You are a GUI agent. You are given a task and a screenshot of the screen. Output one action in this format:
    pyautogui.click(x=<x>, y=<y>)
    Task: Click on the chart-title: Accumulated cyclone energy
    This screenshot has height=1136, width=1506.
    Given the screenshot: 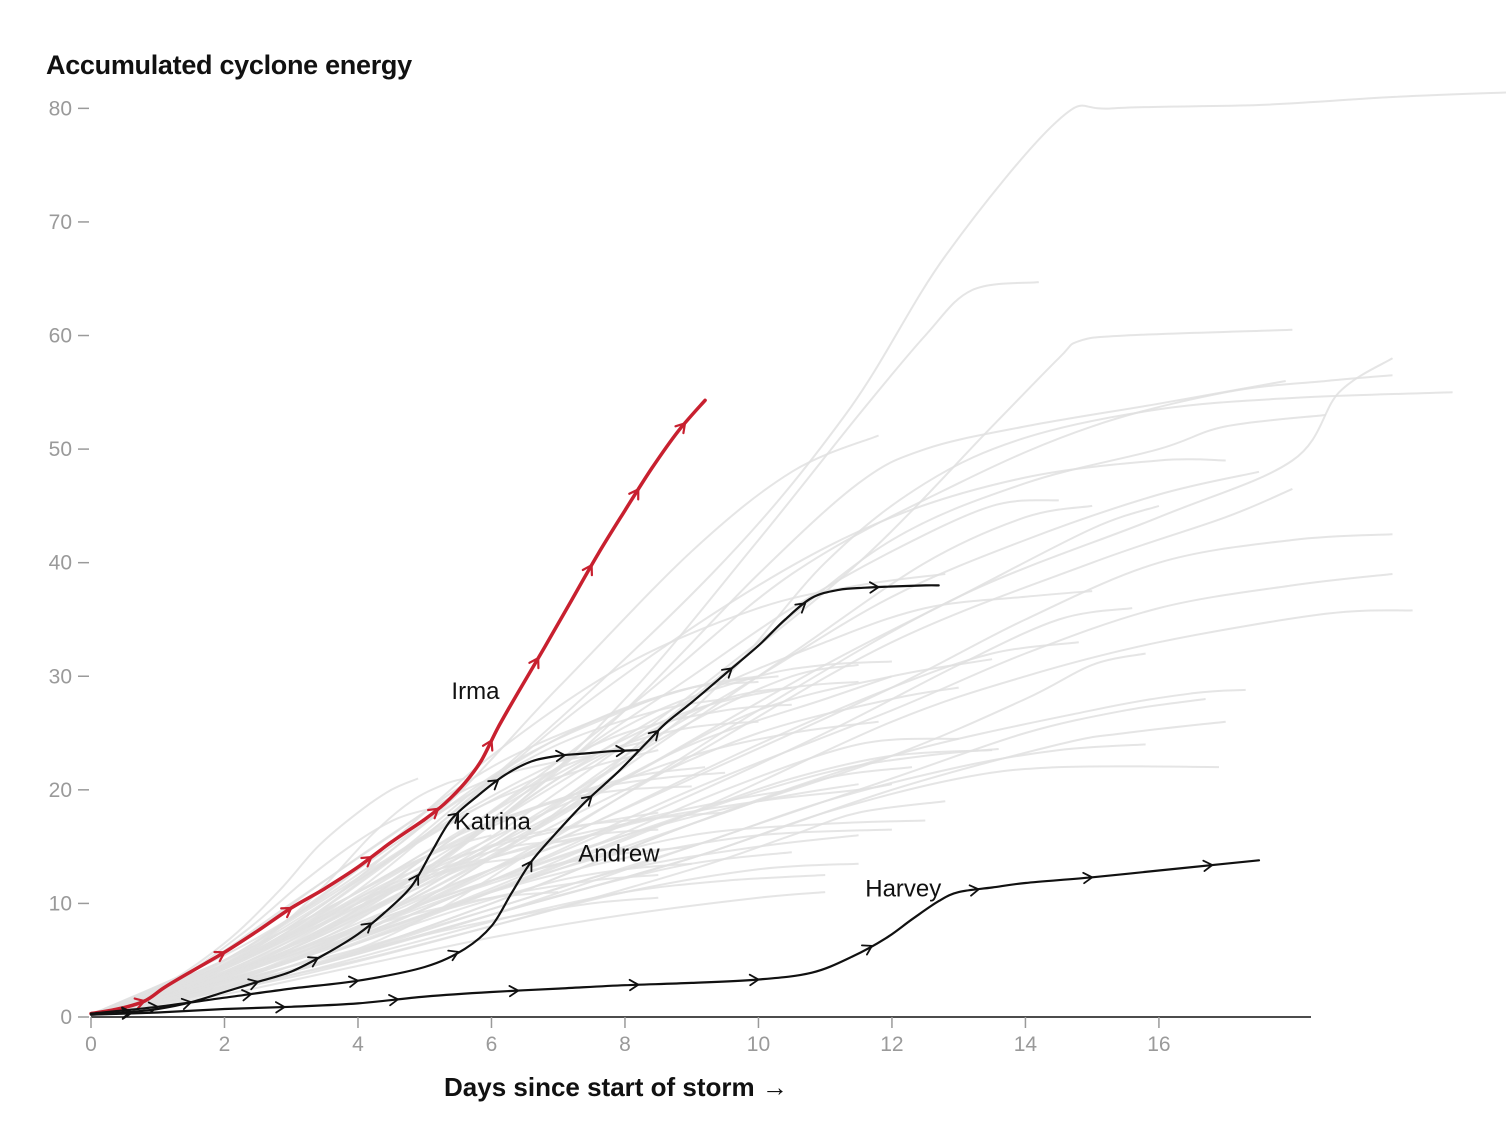 What is the action you would take?
    pyautogui.click(x=229, y=65)
    